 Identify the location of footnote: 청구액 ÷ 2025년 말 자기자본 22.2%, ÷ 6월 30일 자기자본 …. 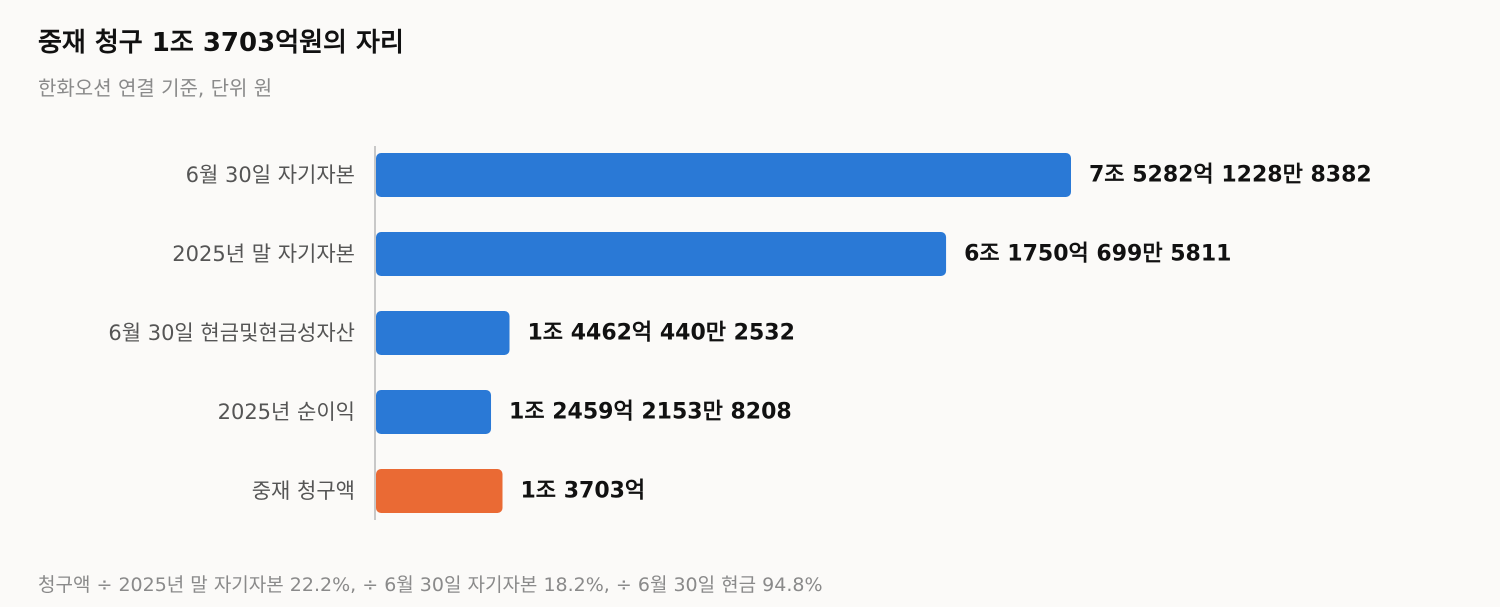
(430, 585).